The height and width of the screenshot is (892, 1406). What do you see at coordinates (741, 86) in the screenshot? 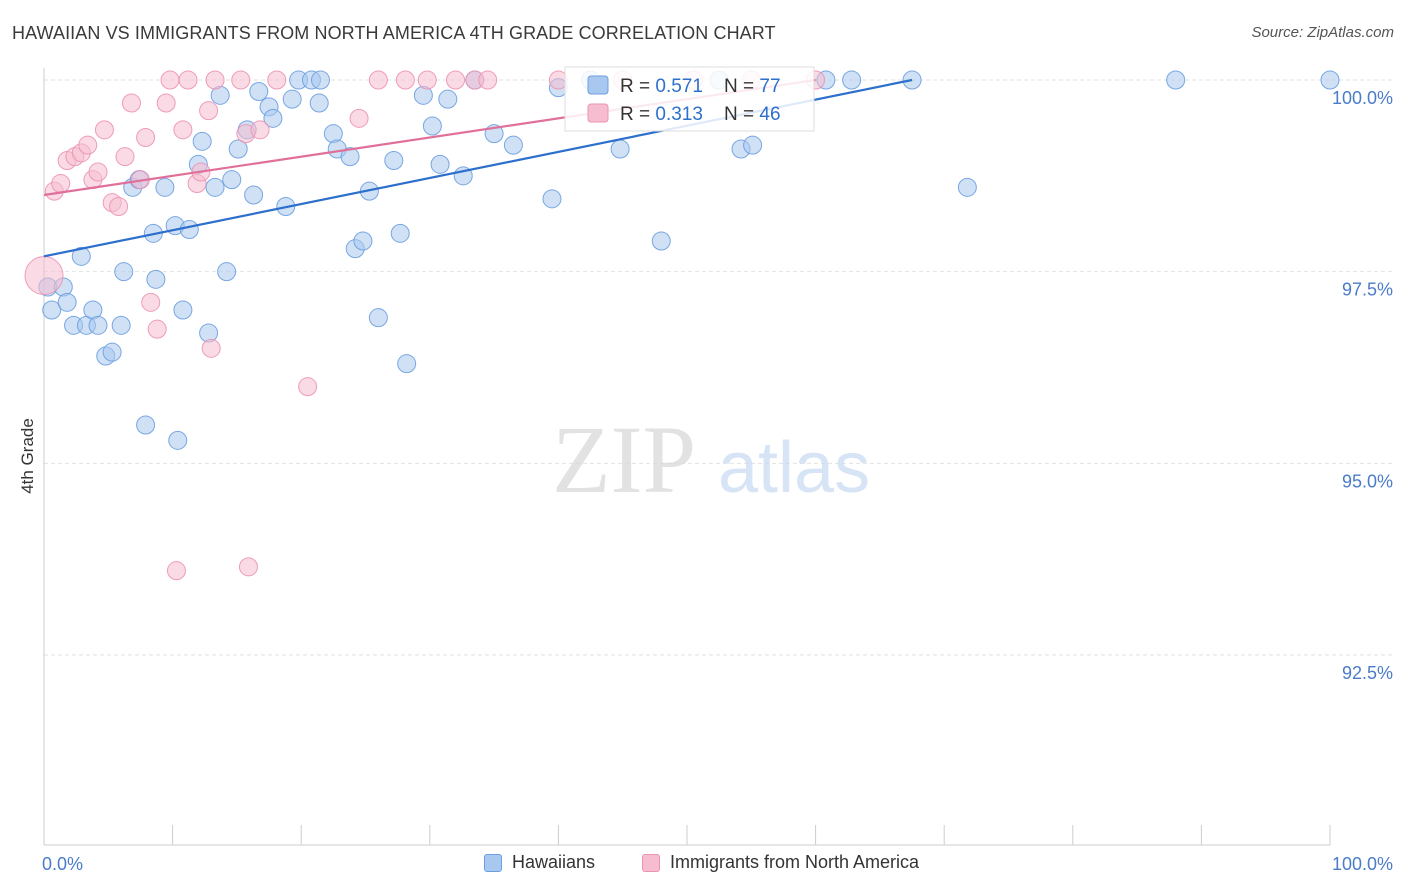
I see `stats-n-label-hawaiians: N =` at bounding box center [741, 86].